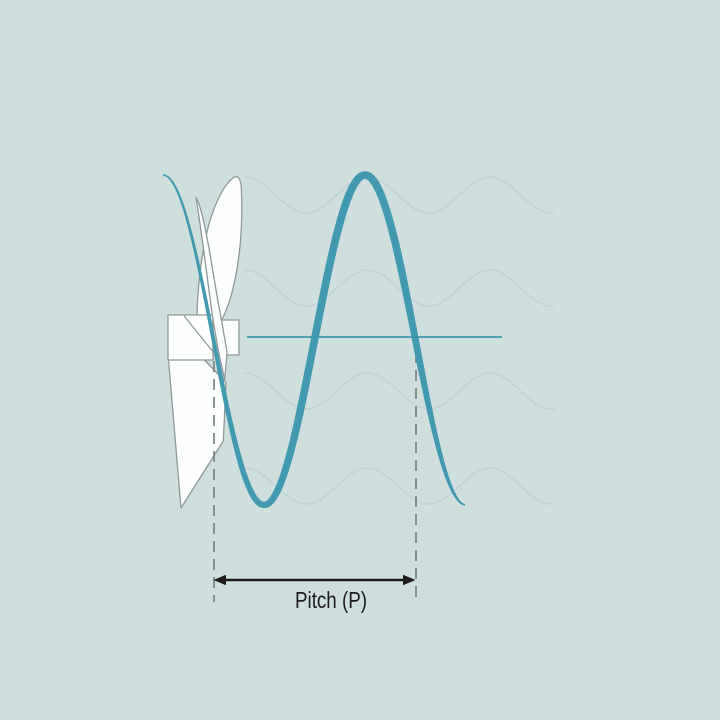 This screenshot has width=720, height=720. What do you see at coordinates (409, 580) in the screenshot?
I see `pitch-arrow-head-right` at bounding box center [409, 580].